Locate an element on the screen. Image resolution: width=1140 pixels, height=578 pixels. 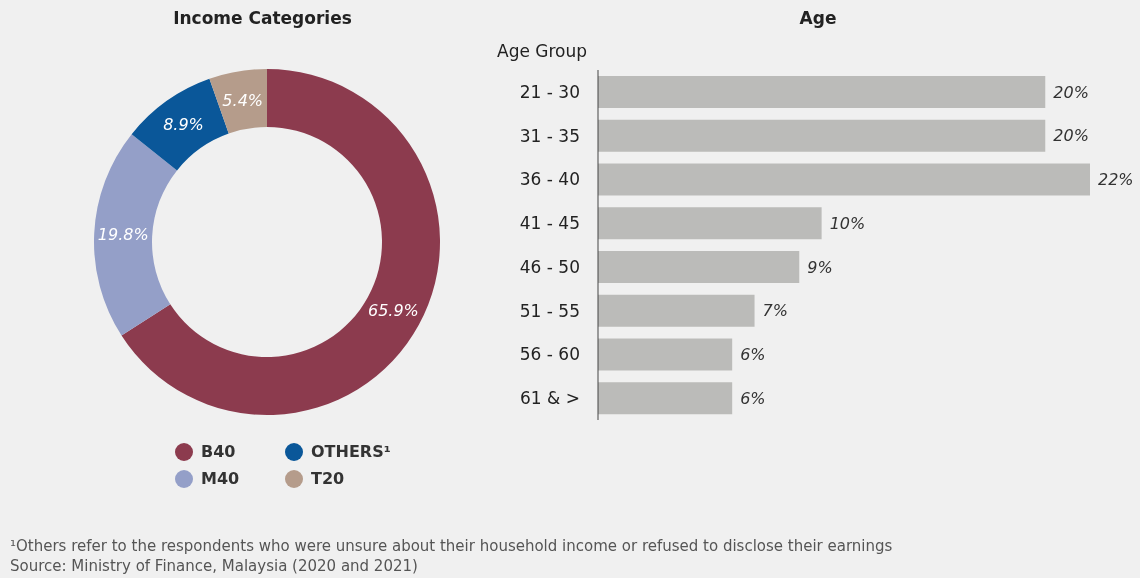
chart-title: Income Categories is located at coordinates (262, 18).